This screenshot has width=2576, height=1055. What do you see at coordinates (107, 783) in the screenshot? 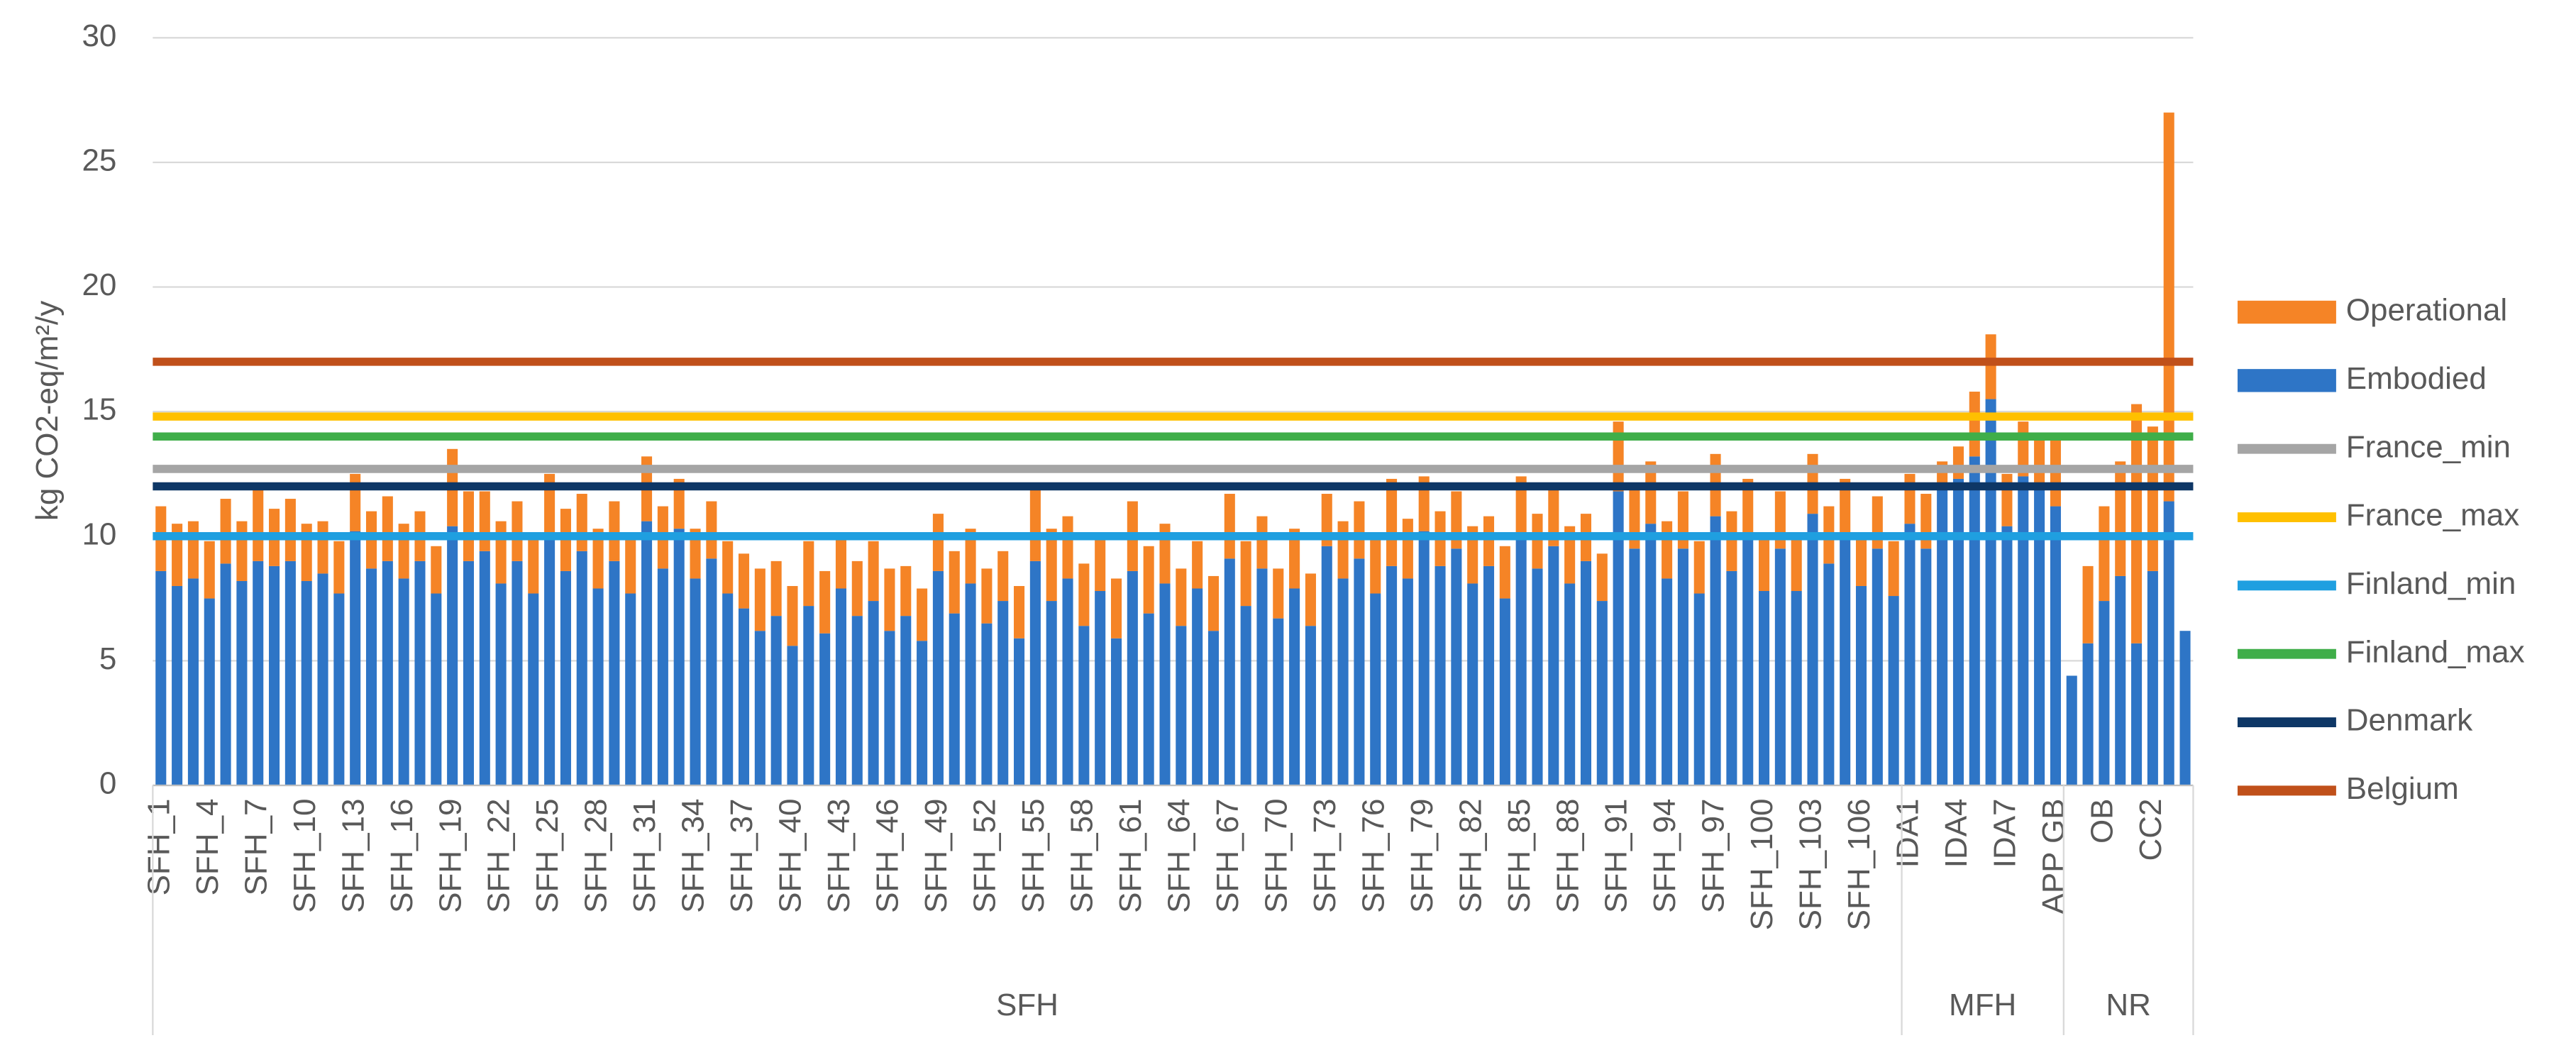
I see `y-tick-label: 0` at bounding box center [107, 783].